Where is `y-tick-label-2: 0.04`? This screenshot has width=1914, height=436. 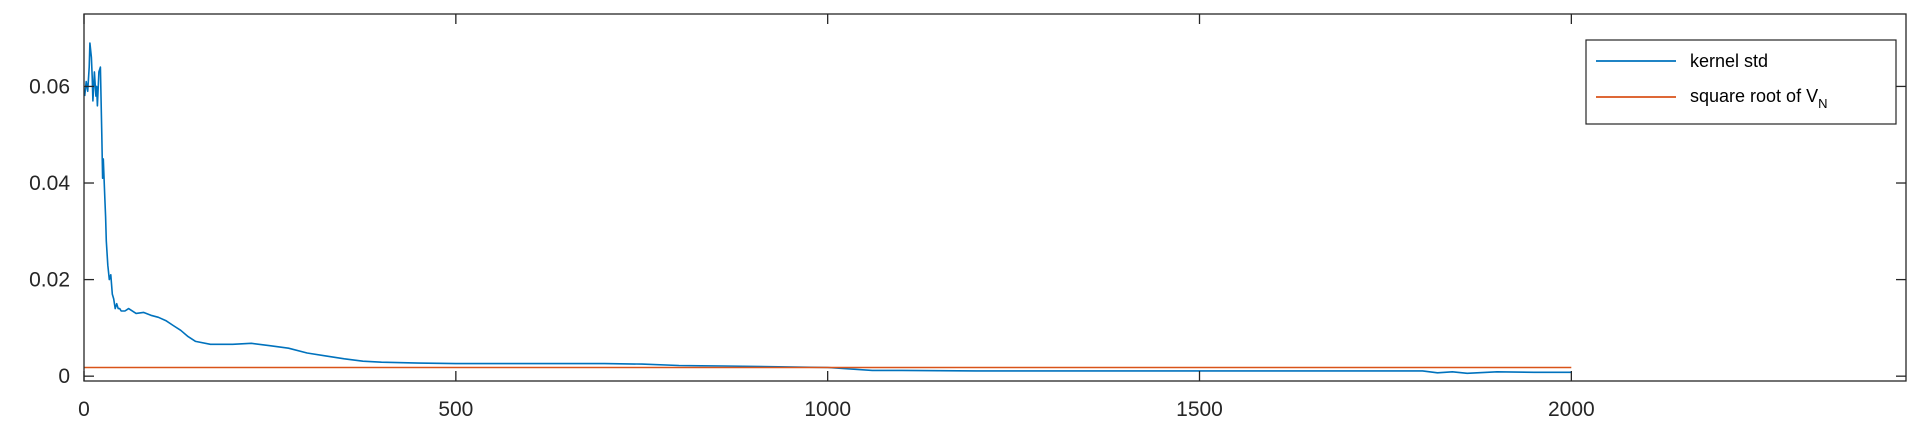
y-tick-label-2: 0.04 is located at coordinates (49, 183).